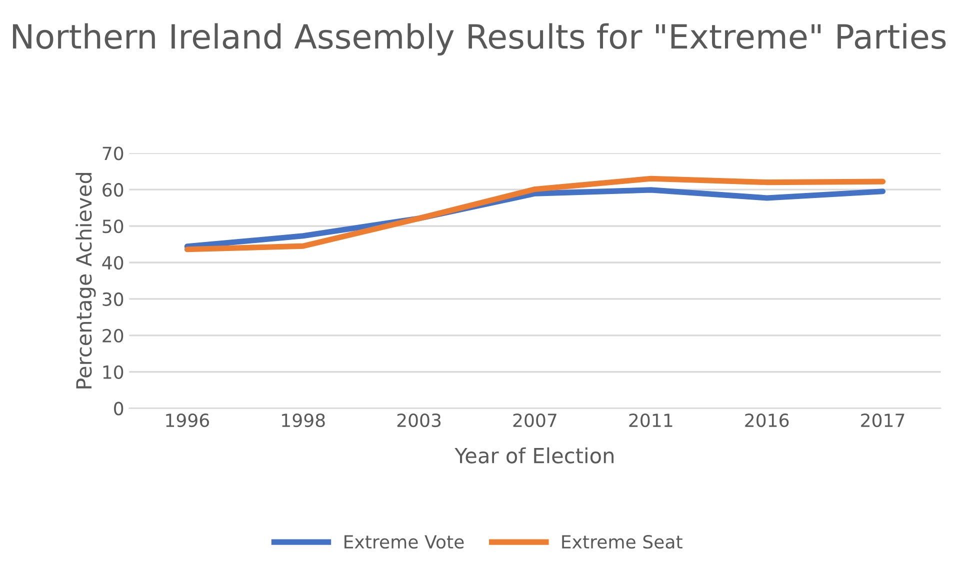 The image size is (957, 580). Describe the element at coordinates (479, 39) in the screenshot. I see `chart-title: Northern Ireland Assembly Results for "Extreme" Parties` at that location.